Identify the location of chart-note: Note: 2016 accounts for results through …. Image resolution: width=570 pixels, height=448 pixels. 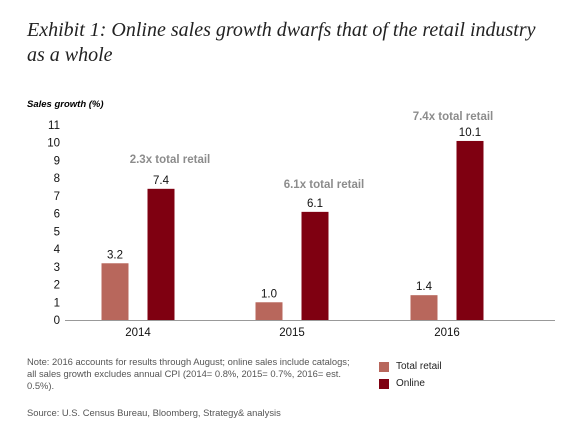
(188, 373).